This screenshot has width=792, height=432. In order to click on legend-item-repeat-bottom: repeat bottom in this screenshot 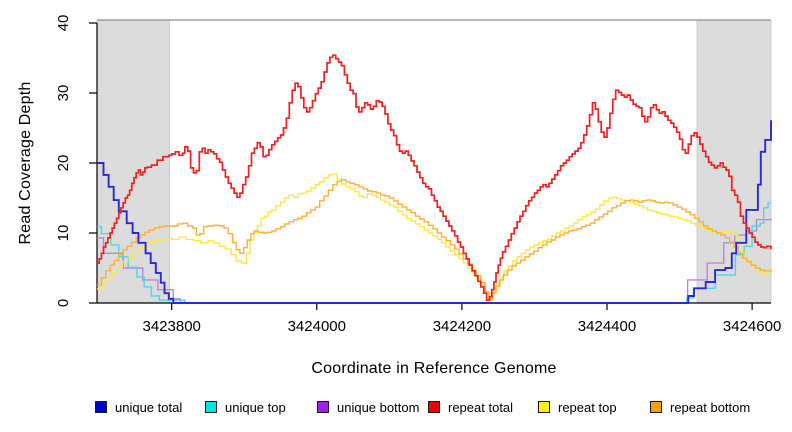, I will do `click(700, 407)`.